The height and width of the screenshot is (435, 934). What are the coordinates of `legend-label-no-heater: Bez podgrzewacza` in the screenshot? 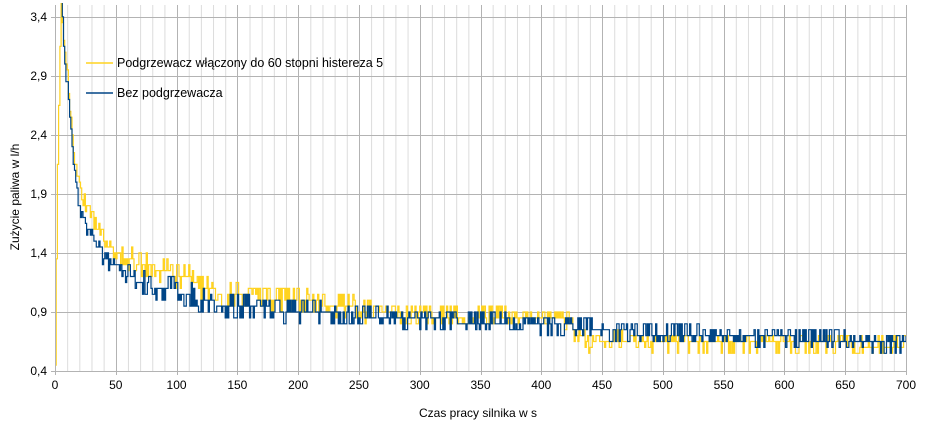 It's located at (170, 93).